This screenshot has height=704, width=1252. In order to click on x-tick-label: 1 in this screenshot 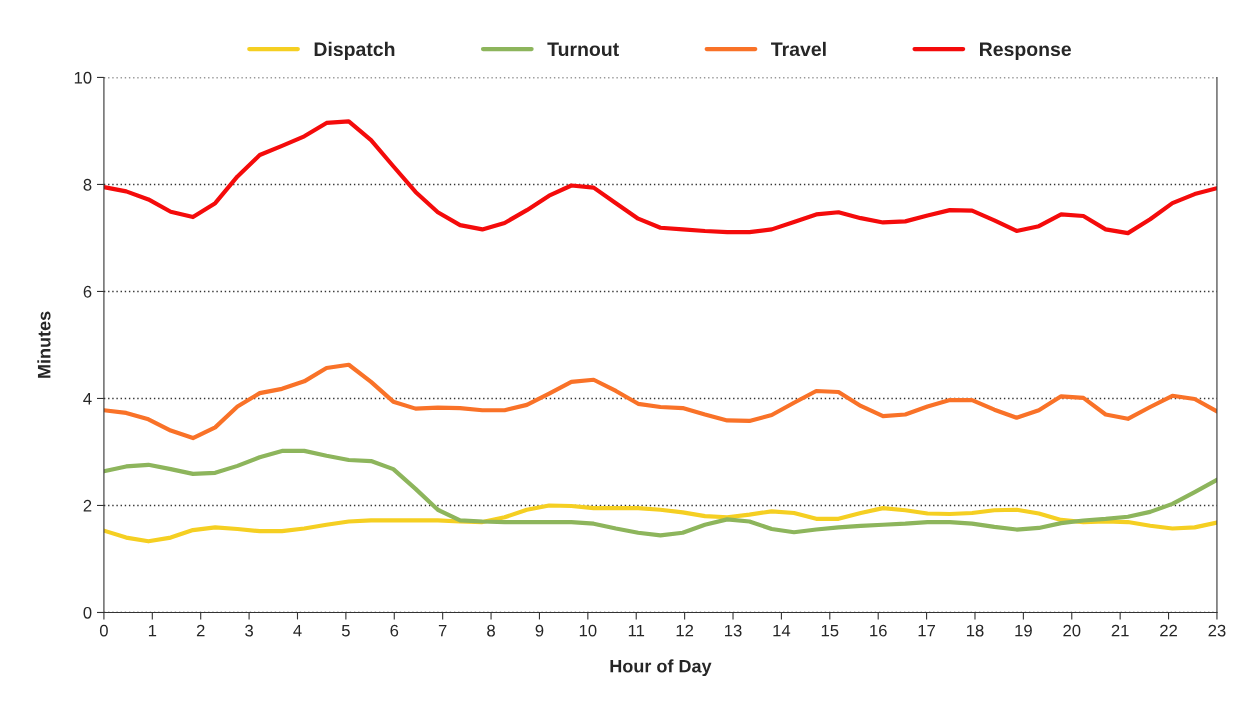, I will do `click(152, 630)`.